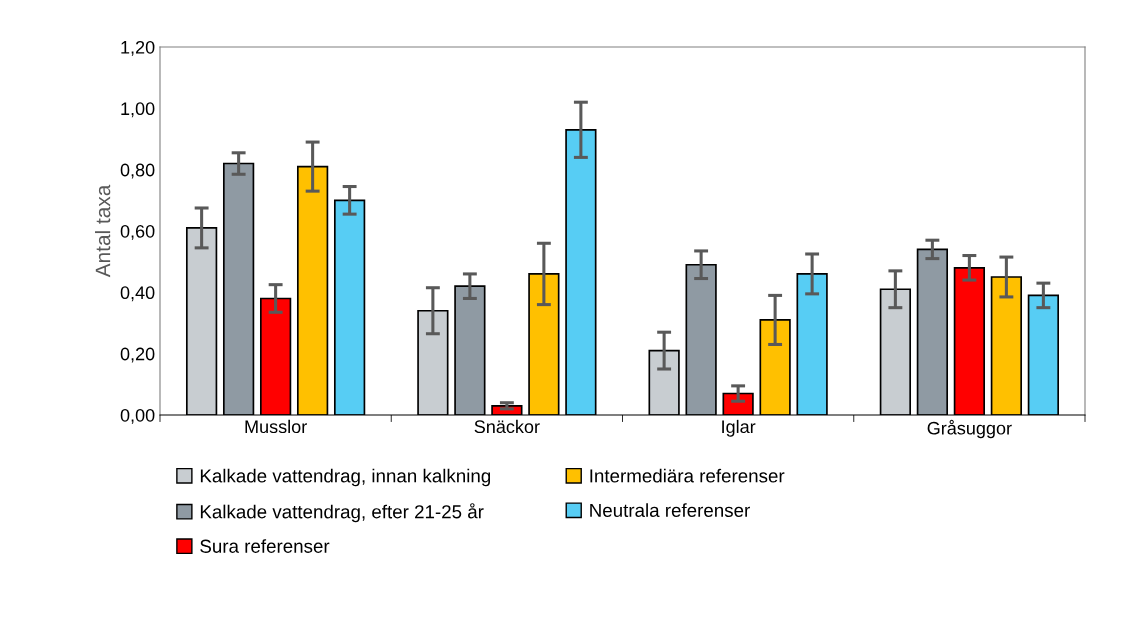  I want to click on x-tick-label: Gråsuggor, so click(969, 429).